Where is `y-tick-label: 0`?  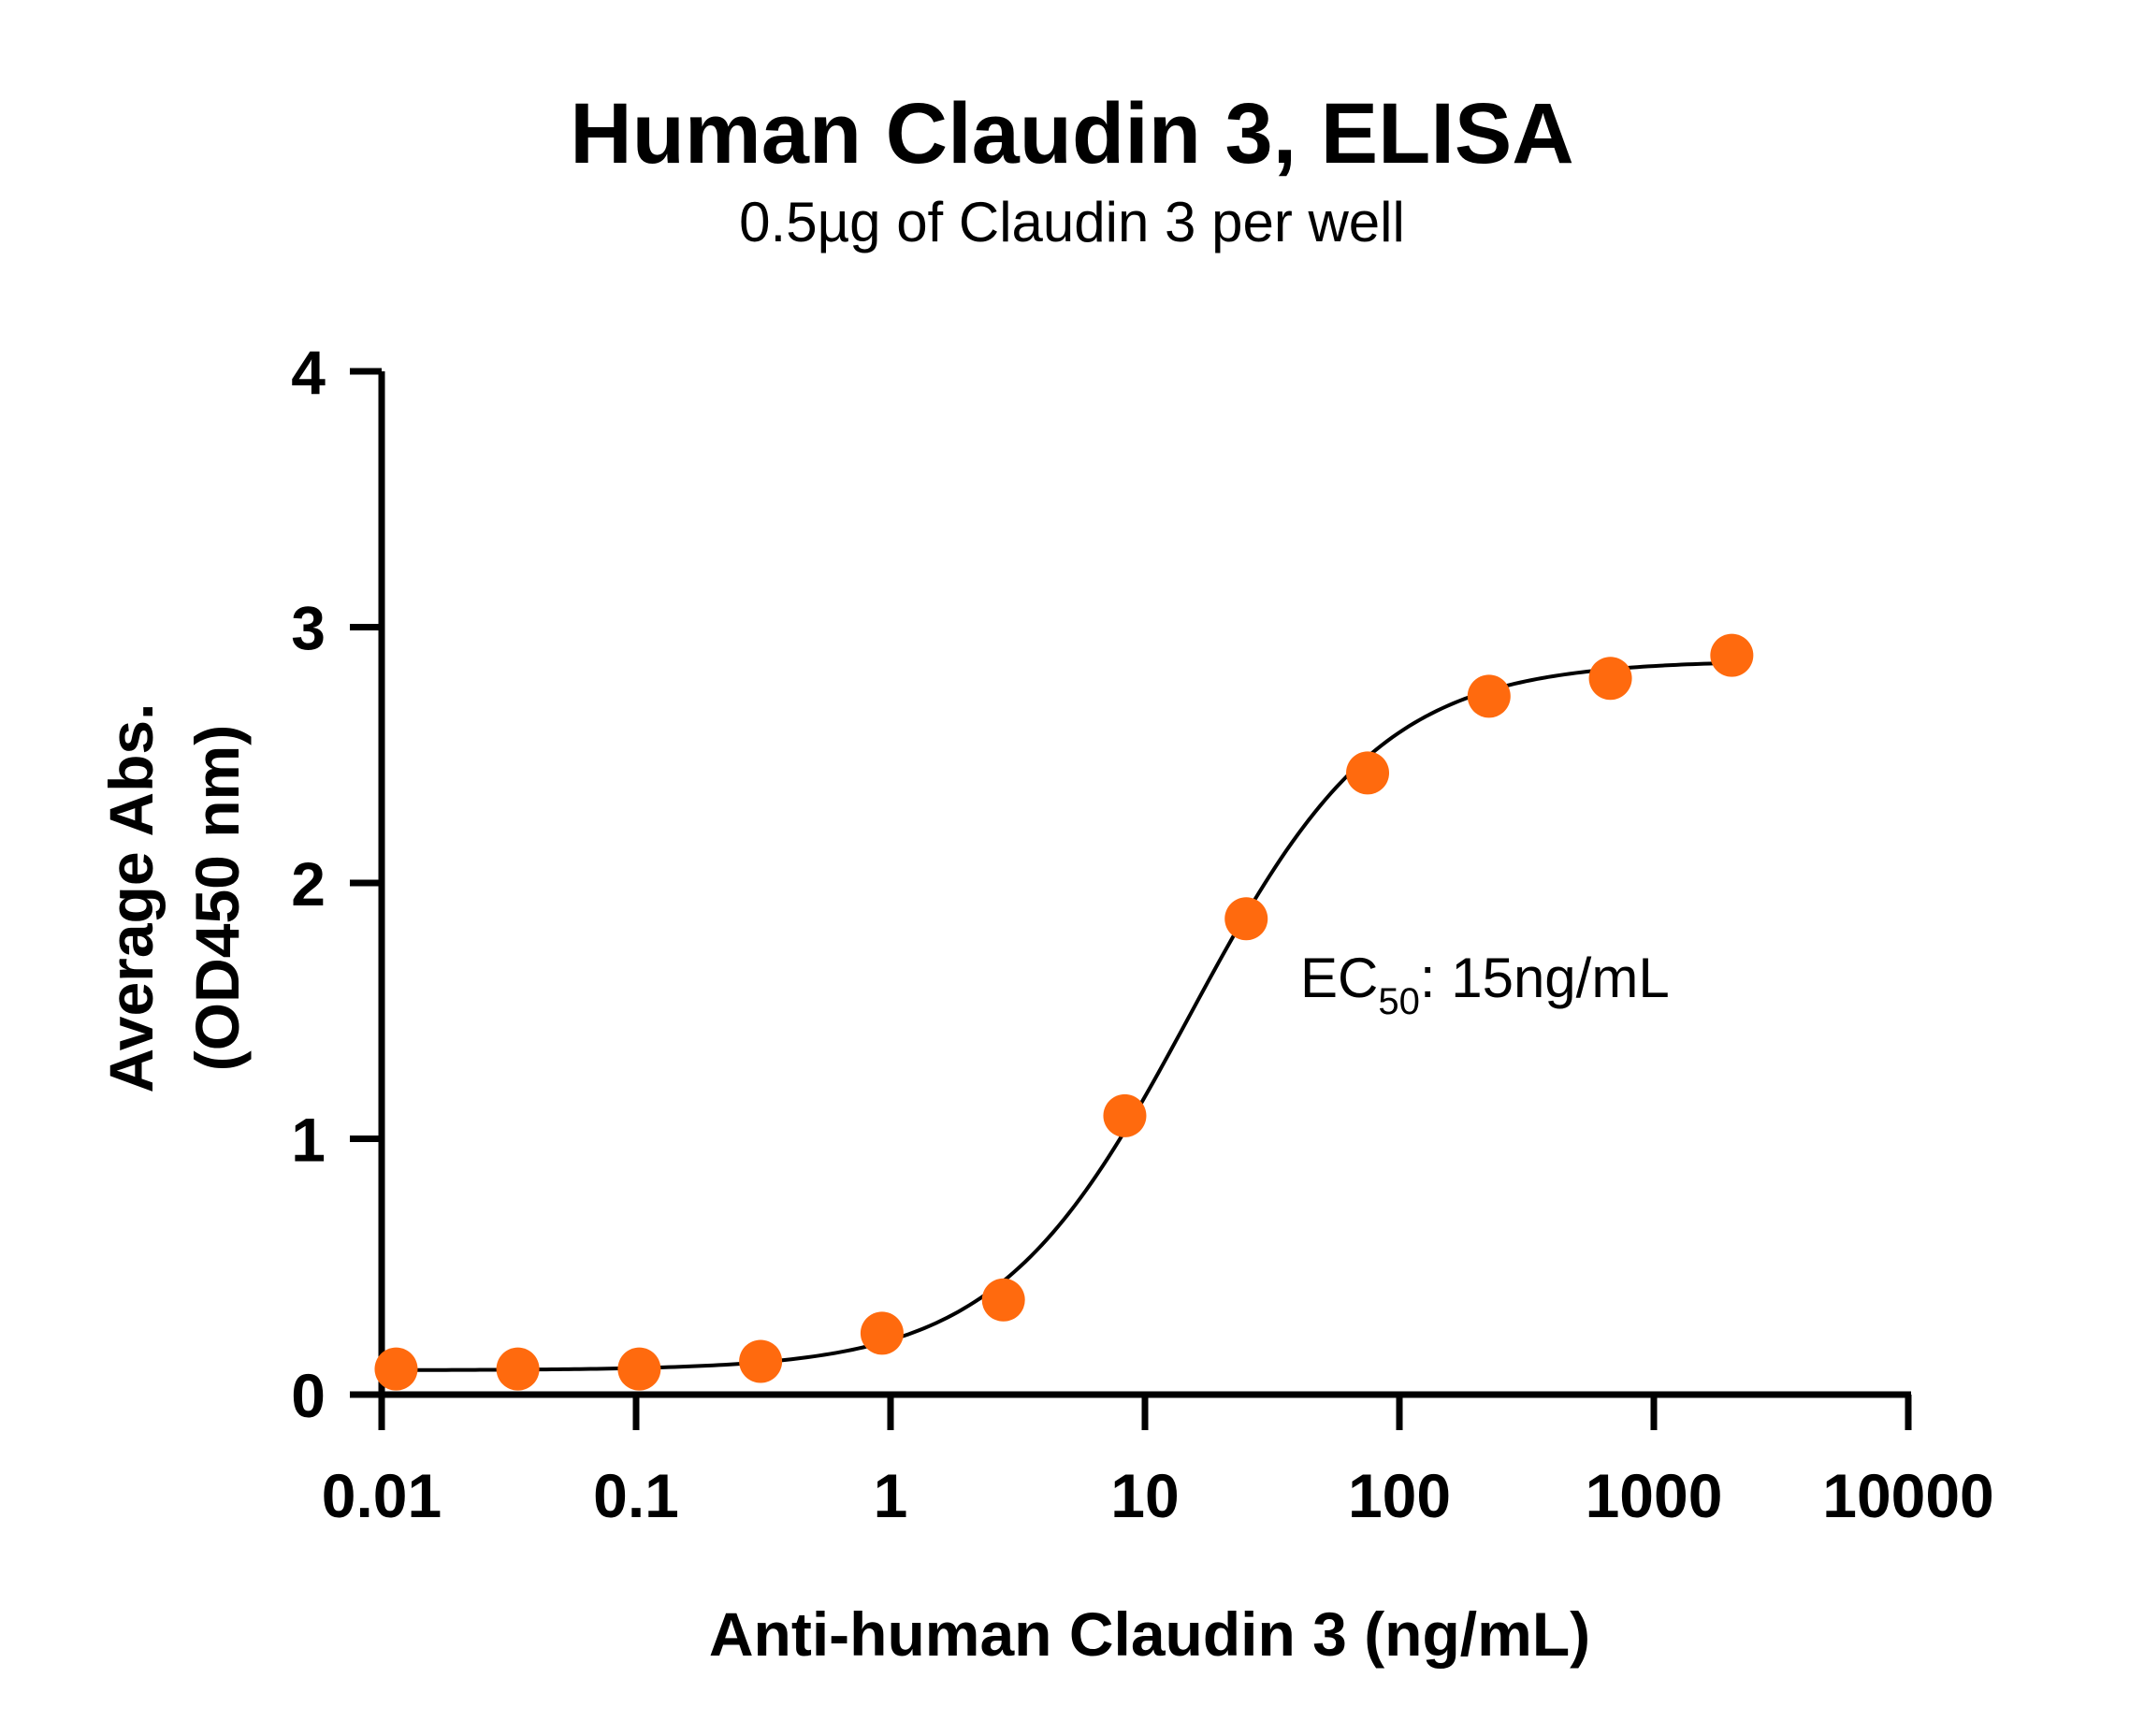 y-tick-label: 0 is located at coordinates (308, 1395).